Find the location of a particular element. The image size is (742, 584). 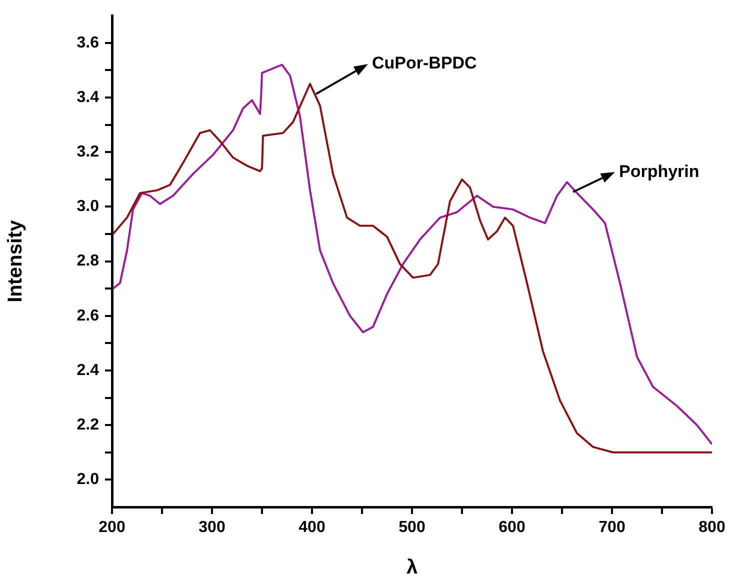

x-tick-label: 700 is located at coordinates (612, 527).